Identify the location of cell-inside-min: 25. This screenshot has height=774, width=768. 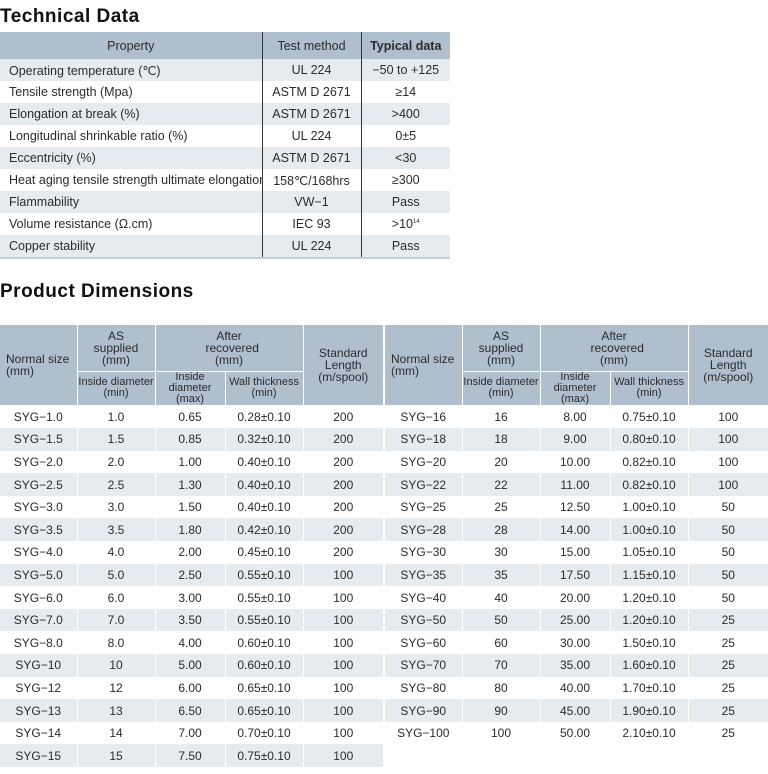
(501, 507).